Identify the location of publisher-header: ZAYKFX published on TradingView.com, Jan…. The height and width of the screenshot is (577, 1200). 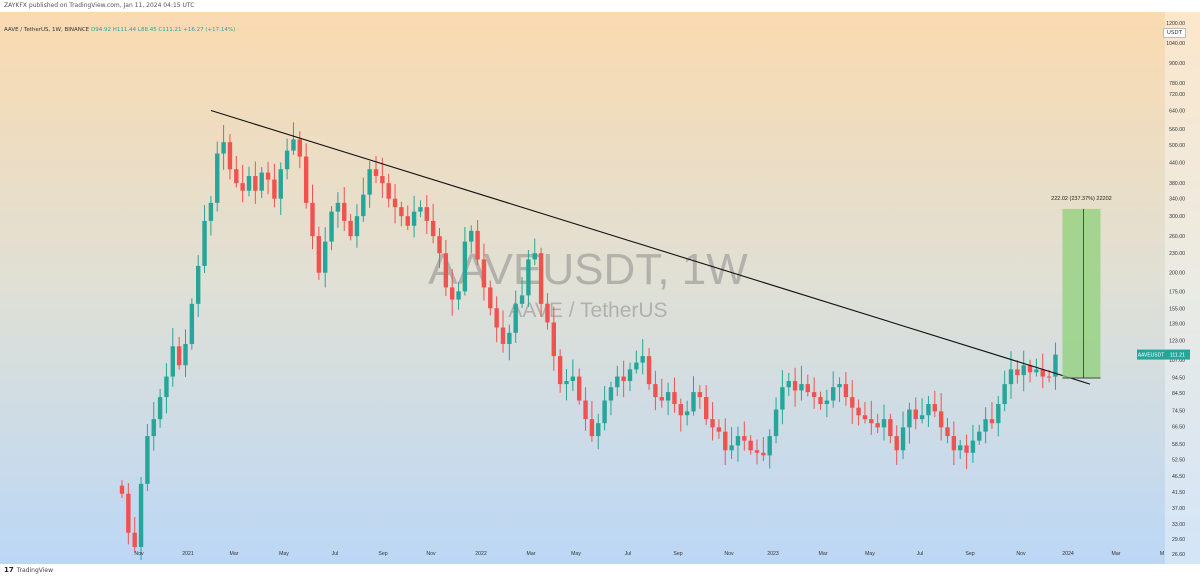
(600, 6).